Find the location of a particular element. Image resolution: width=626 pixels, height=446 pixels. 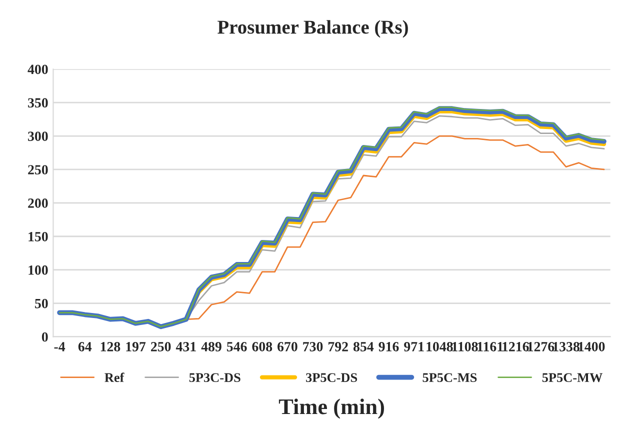

x-tick-label: 608 is located at coordinates (262, 347).